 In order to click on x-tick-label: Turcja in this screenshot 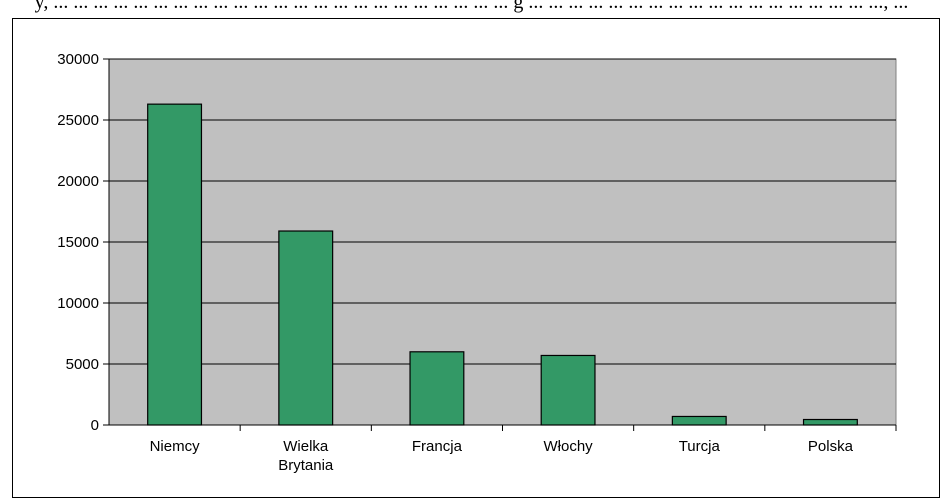, I will do `click(700, 446)`.